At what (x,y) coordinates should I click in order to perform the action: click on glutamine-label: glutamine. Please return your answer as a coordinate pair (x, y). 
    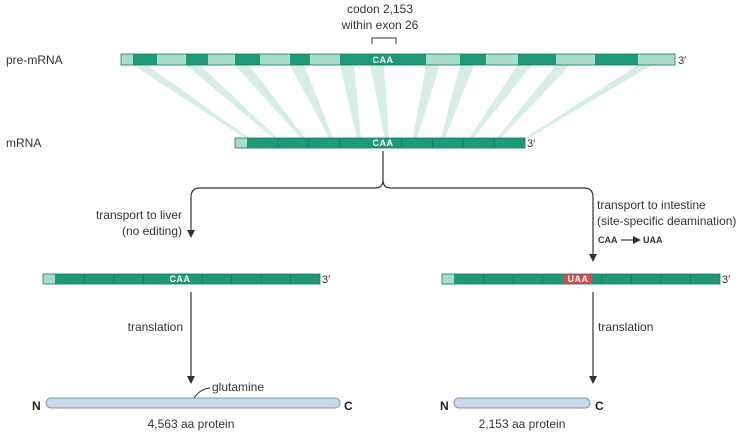
    Looking at the image, I should click on (238, 387).